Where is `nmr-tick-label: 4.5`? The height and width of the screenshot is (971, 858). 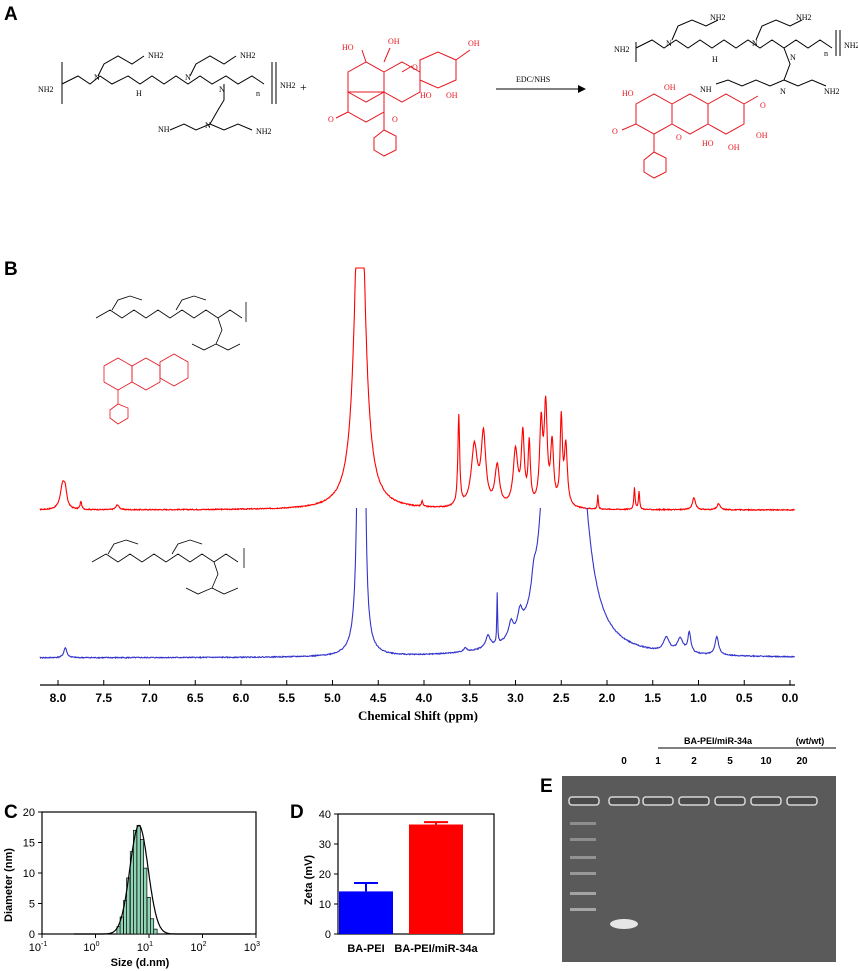 nmr-tick-label: 4.5 is located at coordinates (378, 698).